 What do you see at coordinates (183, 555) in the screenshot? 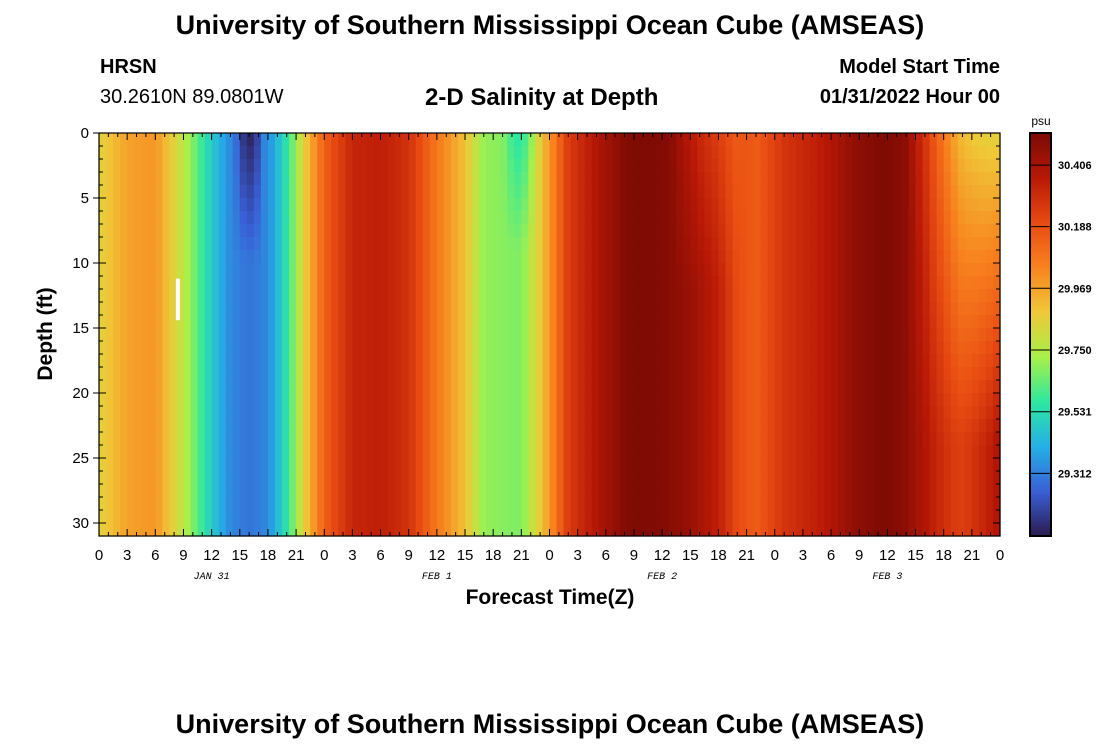
I see `x-tick-label: 9` at bounding box center [183, 555].